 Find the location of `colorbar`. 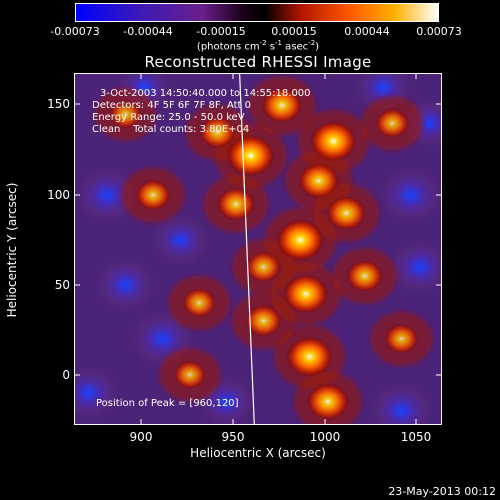

colorbar is located at coordinates (257, 12).